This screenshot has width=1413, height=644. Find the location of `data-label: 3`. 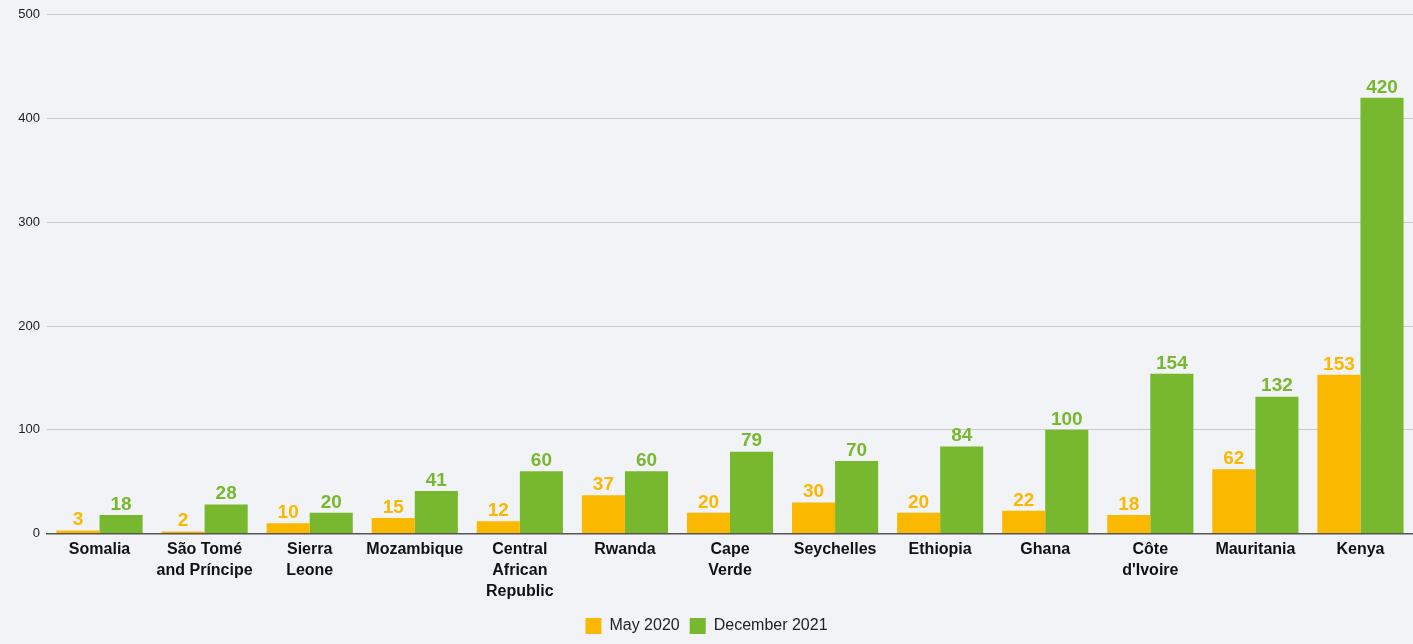

data-label: 3 is located at coordinates (78, 519).